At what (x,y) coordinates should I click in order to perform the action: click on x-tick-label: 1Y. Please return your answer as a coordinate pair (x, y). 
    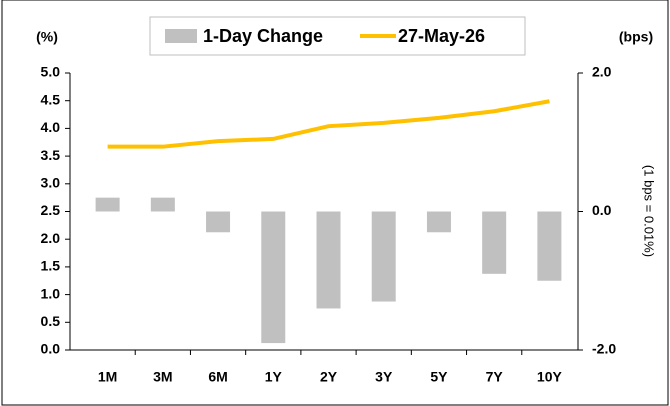
    Looking at the image, I should click on (274, 377).